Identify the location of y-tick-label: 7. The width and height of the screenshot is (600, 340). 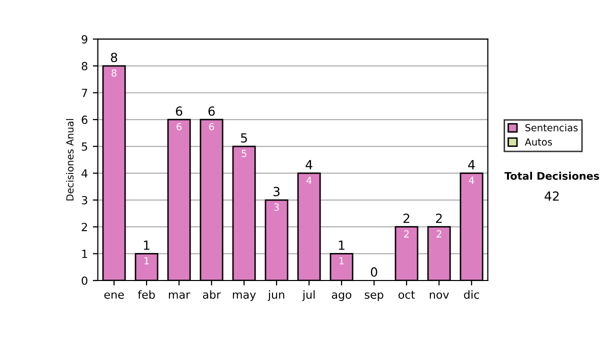
(85, 92).